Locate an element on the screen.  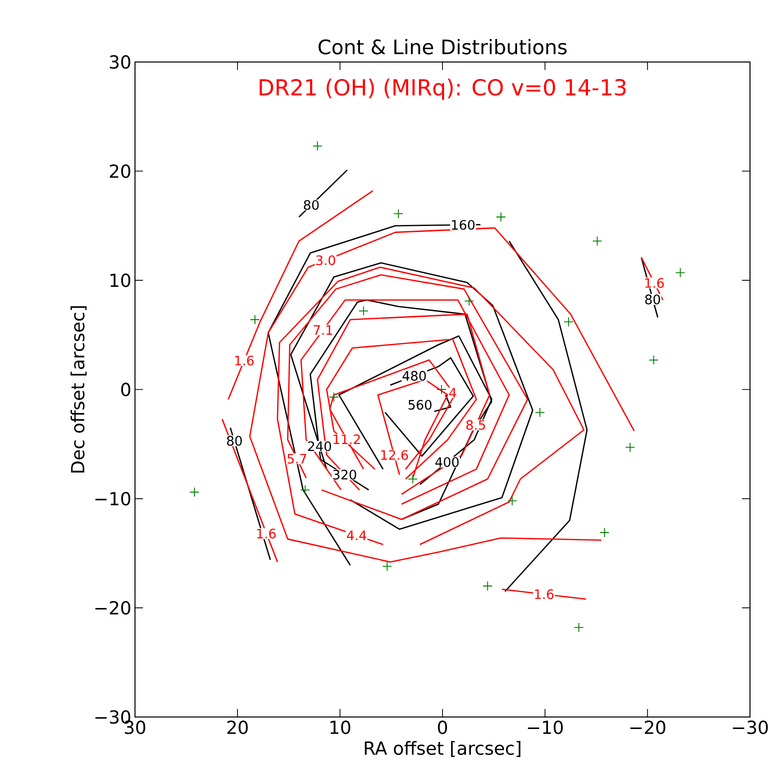
y-axis-title: Dec offset [arcsec] is located at coordinates (78, 389).